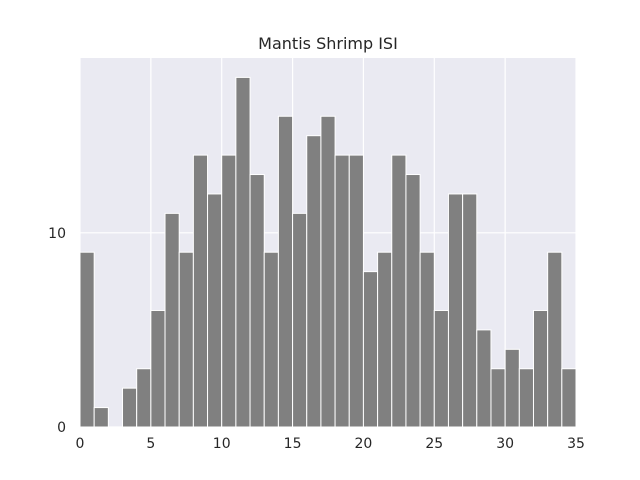 The image size is (640, 480). What do you see at coordinates (57, 331) in the screenshot?
I see `y-tick-labels: 0 10` at bounding box center [57, 331].